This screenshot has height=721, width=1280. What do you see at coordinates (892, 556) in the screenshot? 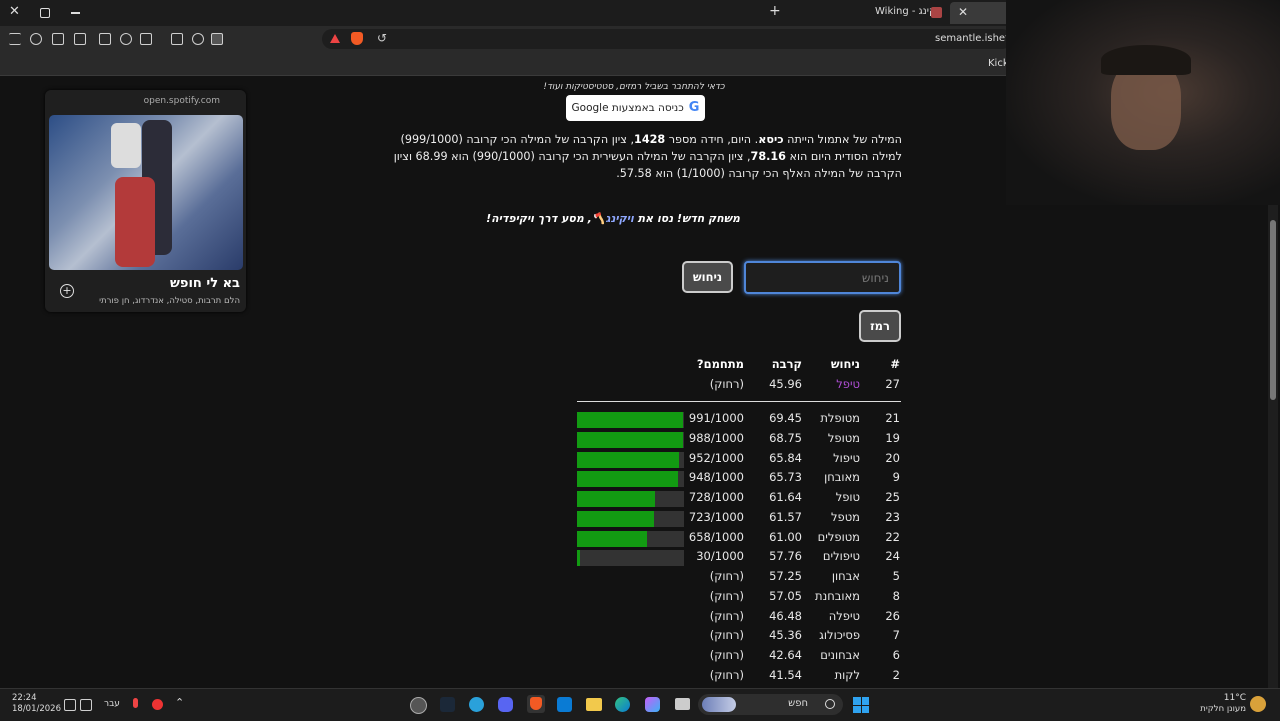
I see `cell-rank: 24` at bounding box center [892, 556].